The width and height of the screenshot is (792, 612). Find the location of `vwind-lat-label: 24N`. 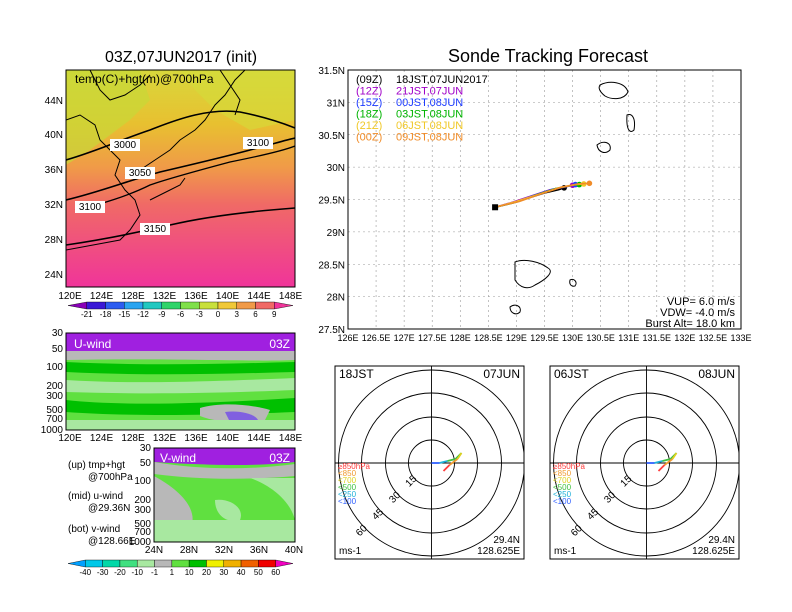

vwind-lat-label: 24N is located at coordinates (154, 550).